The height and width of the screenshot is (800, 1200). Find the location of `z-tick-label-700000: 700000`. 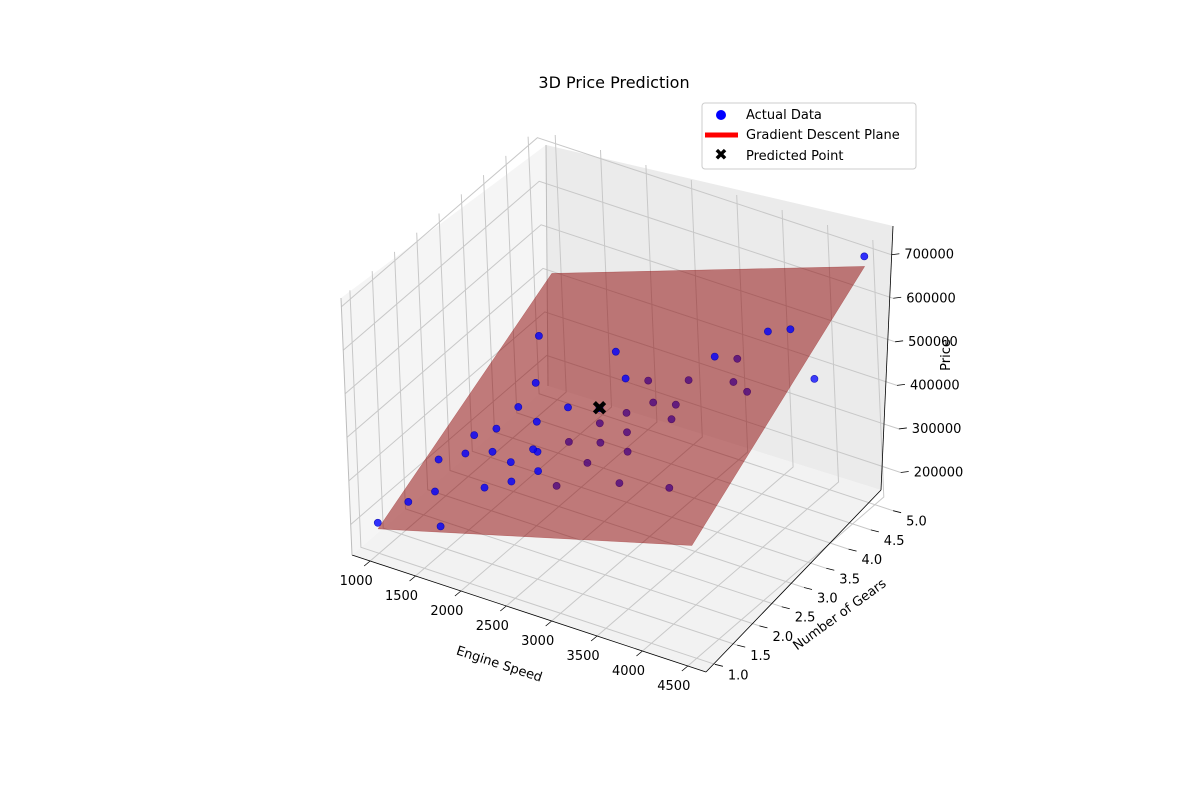

z-tick-label-700000: 700000 is located at coordinates (929, 255).